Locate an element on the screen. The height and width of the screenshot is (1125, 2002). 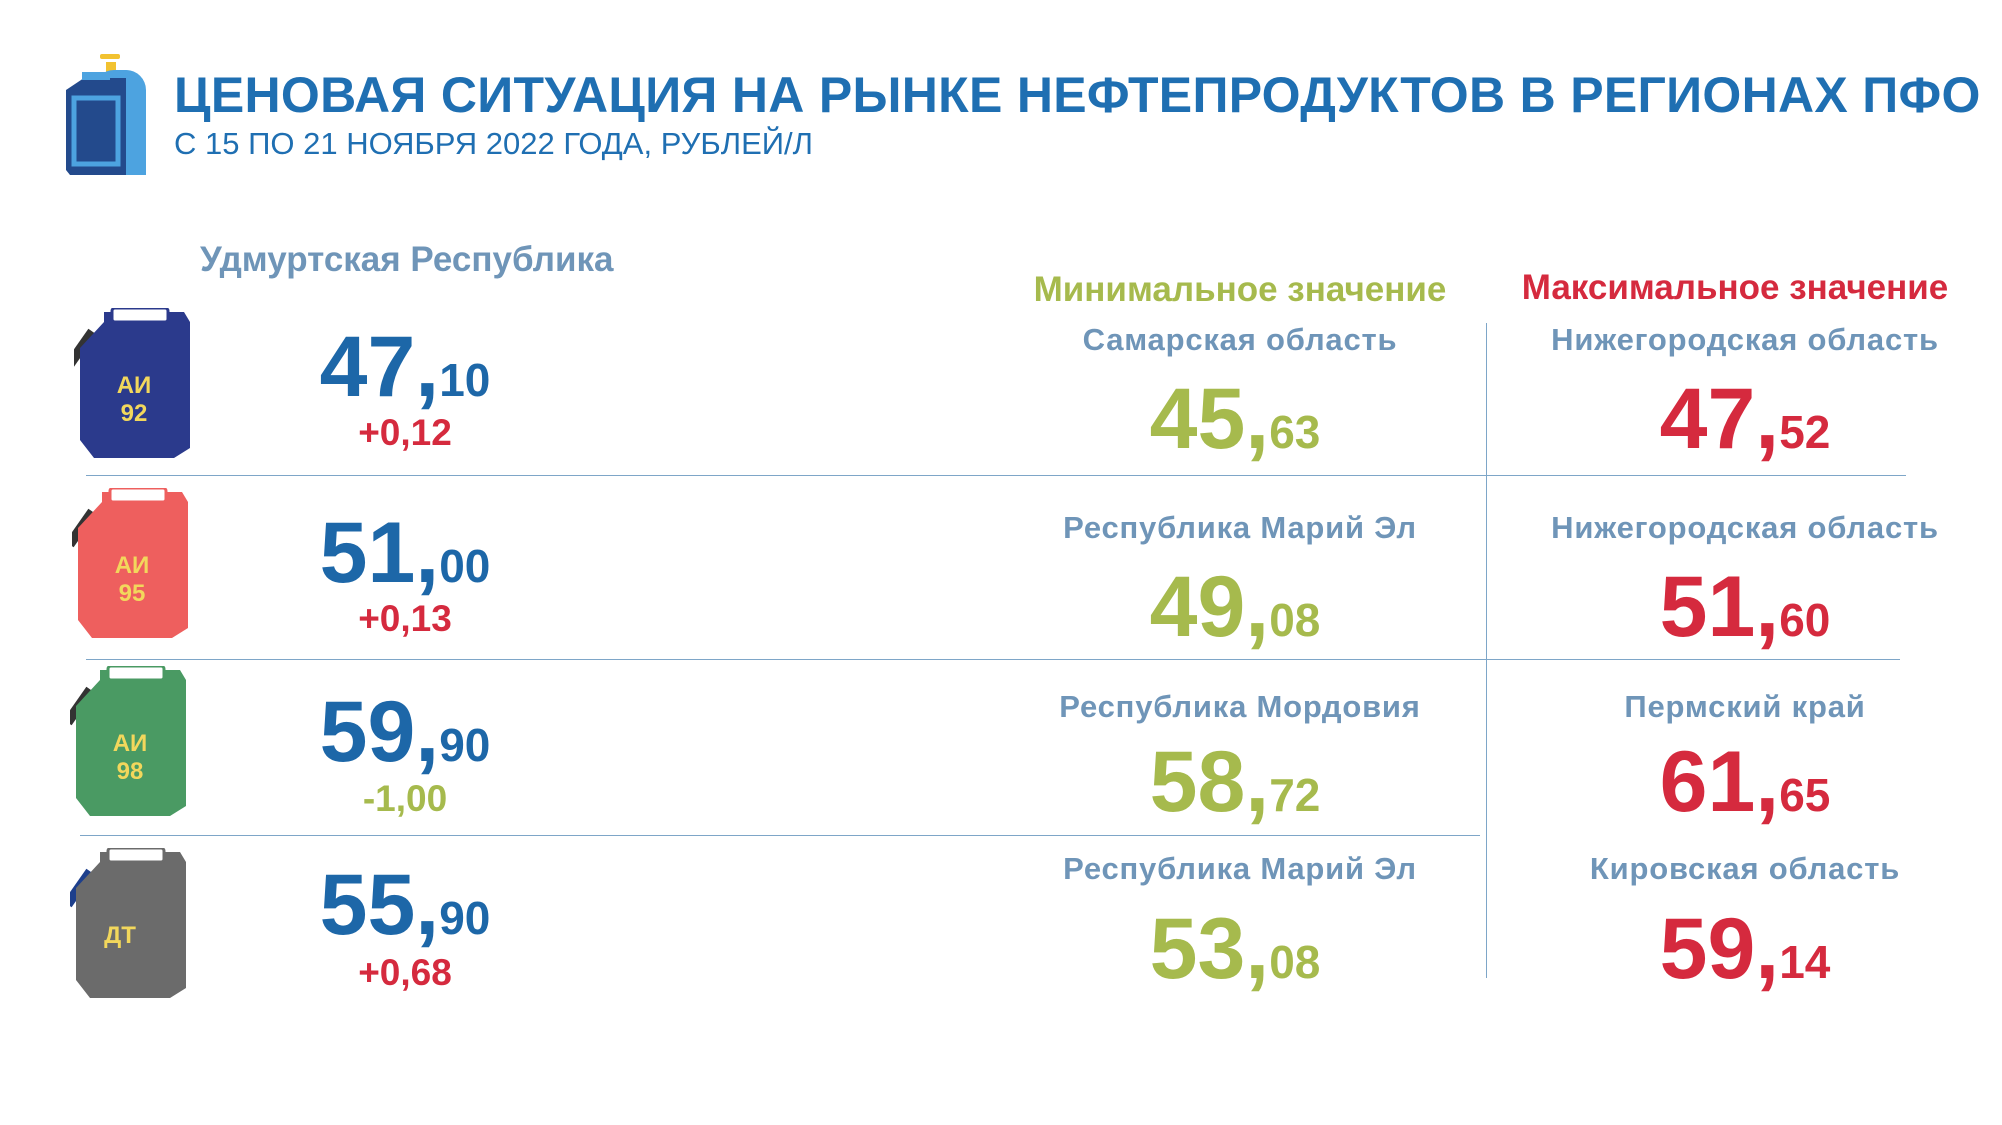
max-heading: Максимальное значение is located at coordinates (1735, 287).